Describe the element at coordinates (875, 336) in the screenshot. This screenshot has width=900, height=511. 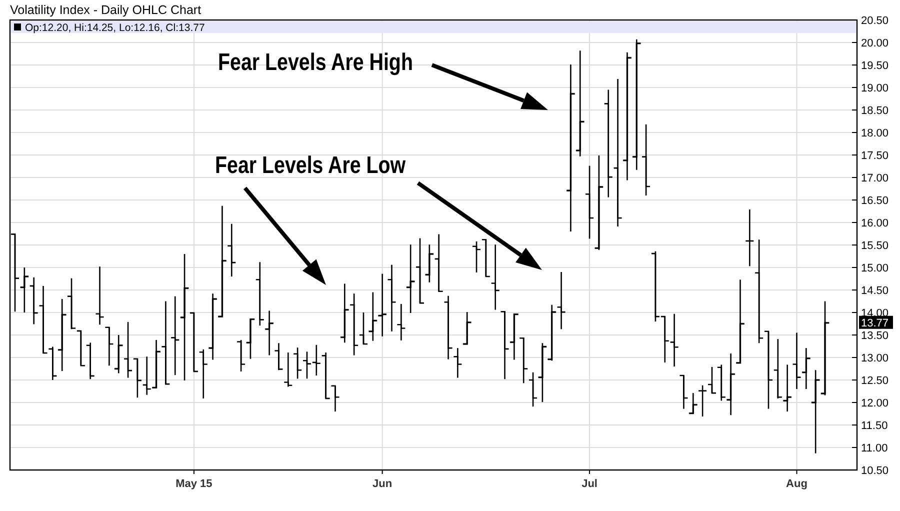
I see `y-tick-label: 13.50` at that location.